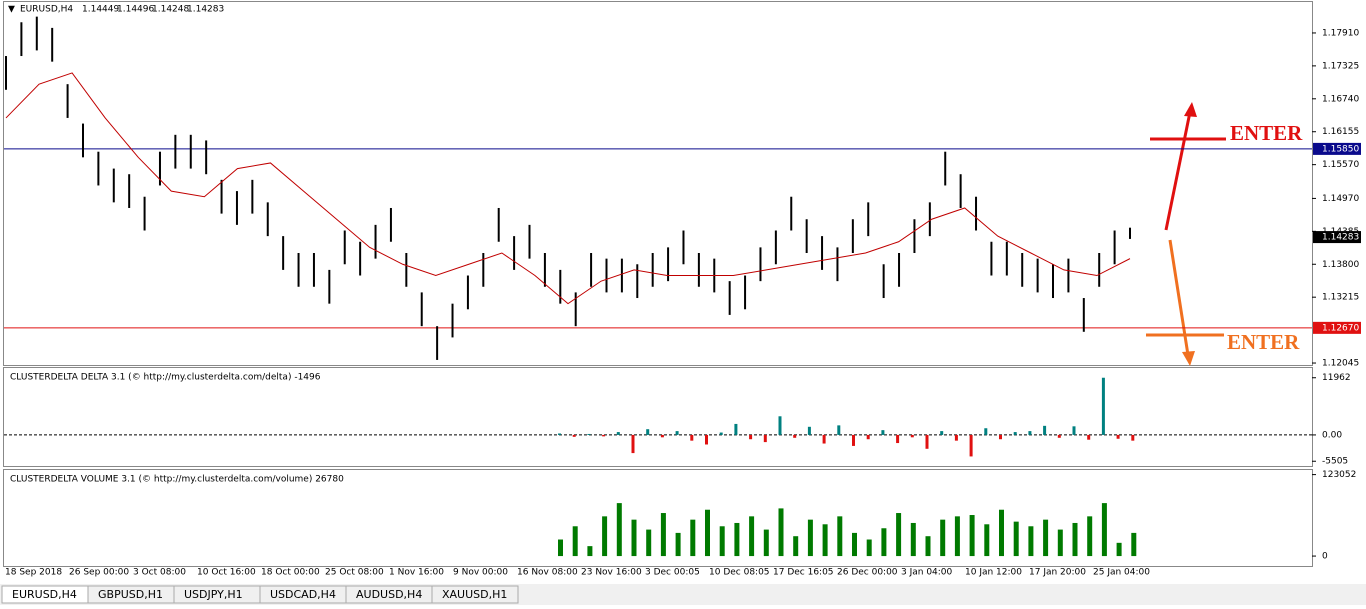  Describe the element at coordinates (480, 573) in the screenshot. I see `x-tick-label: 9 Nov 00:00` at that location.